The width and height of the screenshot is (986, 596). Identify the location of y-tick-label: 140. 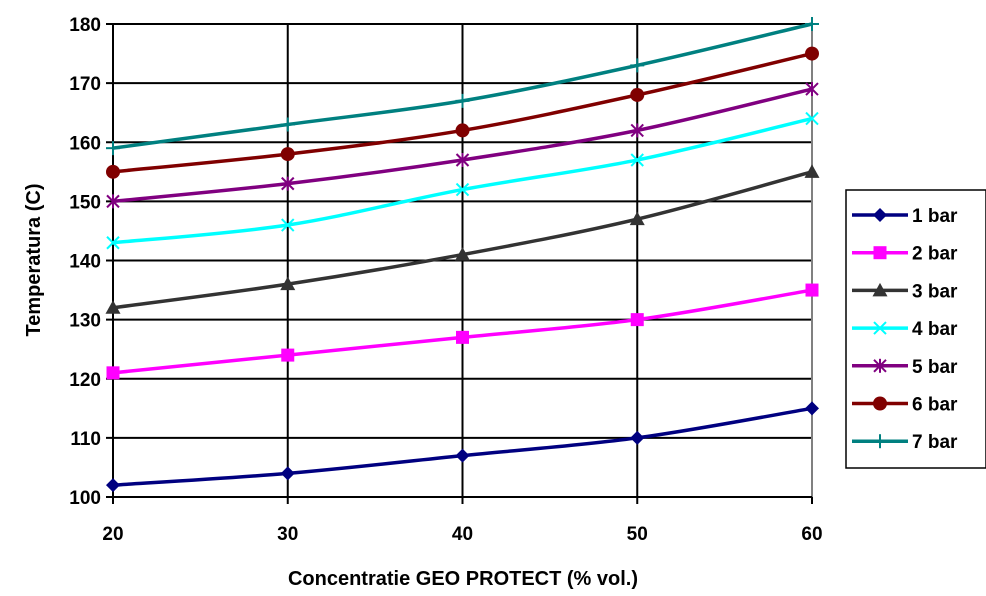
(85, 262).